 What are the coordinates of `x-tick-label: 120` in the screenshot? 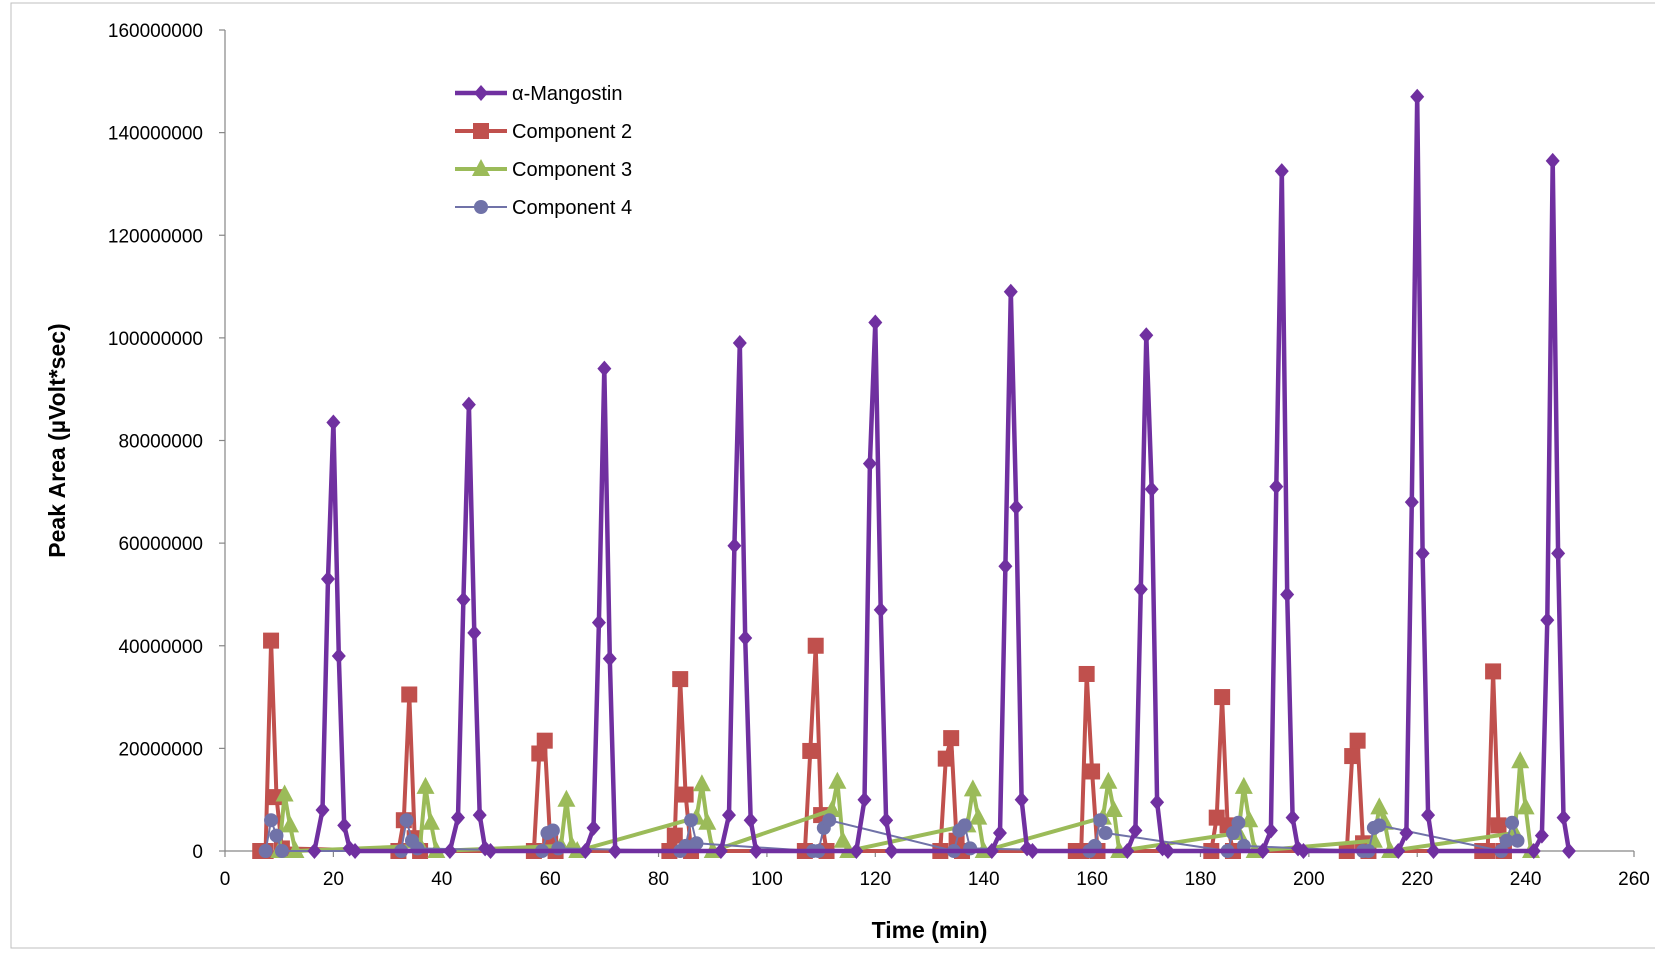 It's located at (875, 879).